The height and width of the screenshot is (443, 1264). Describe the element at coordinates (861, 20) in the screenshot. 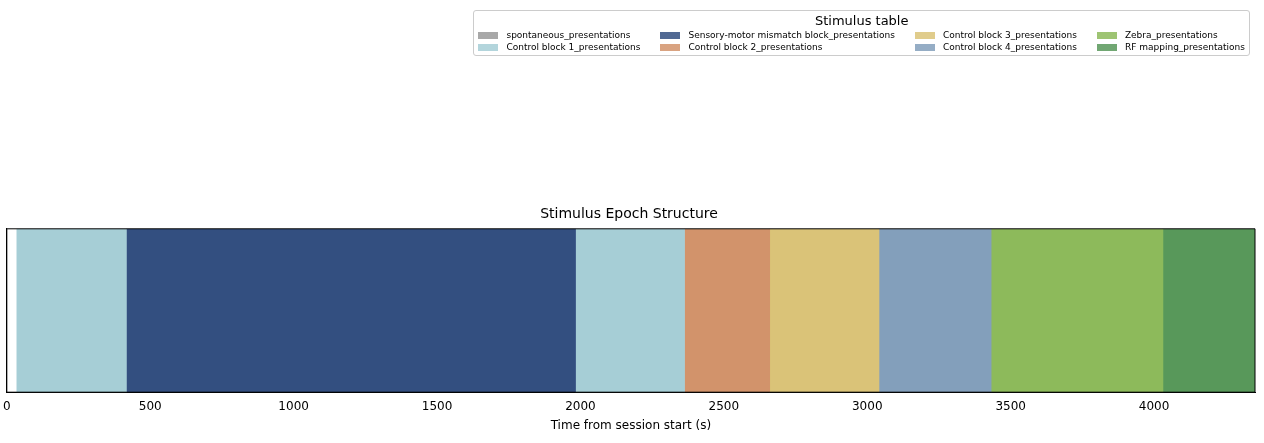

I see `legend-title: Stimulus table` at that location.